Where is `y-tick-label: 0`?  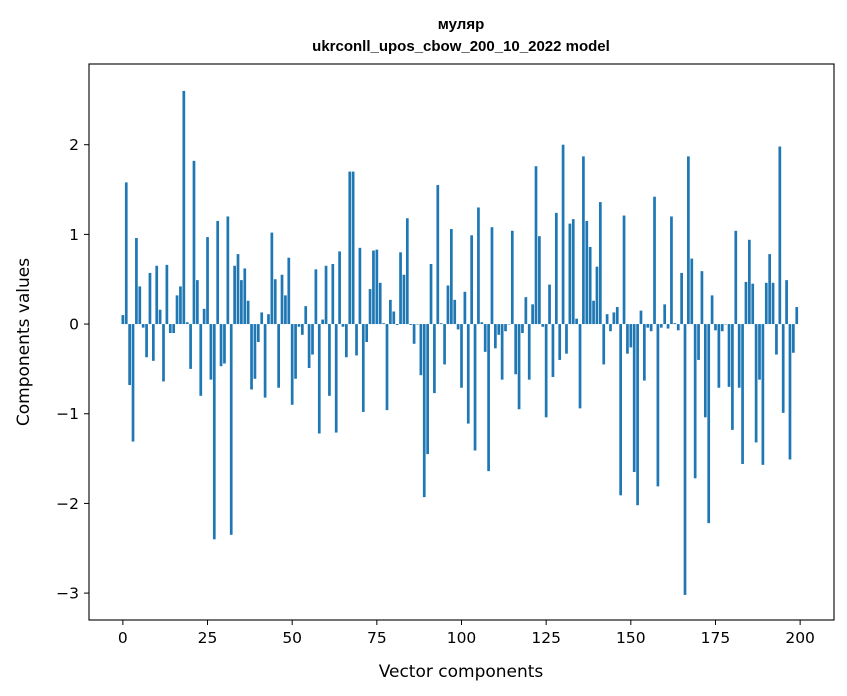 y-tick-label: 0 is located at coordinates (74, 325).